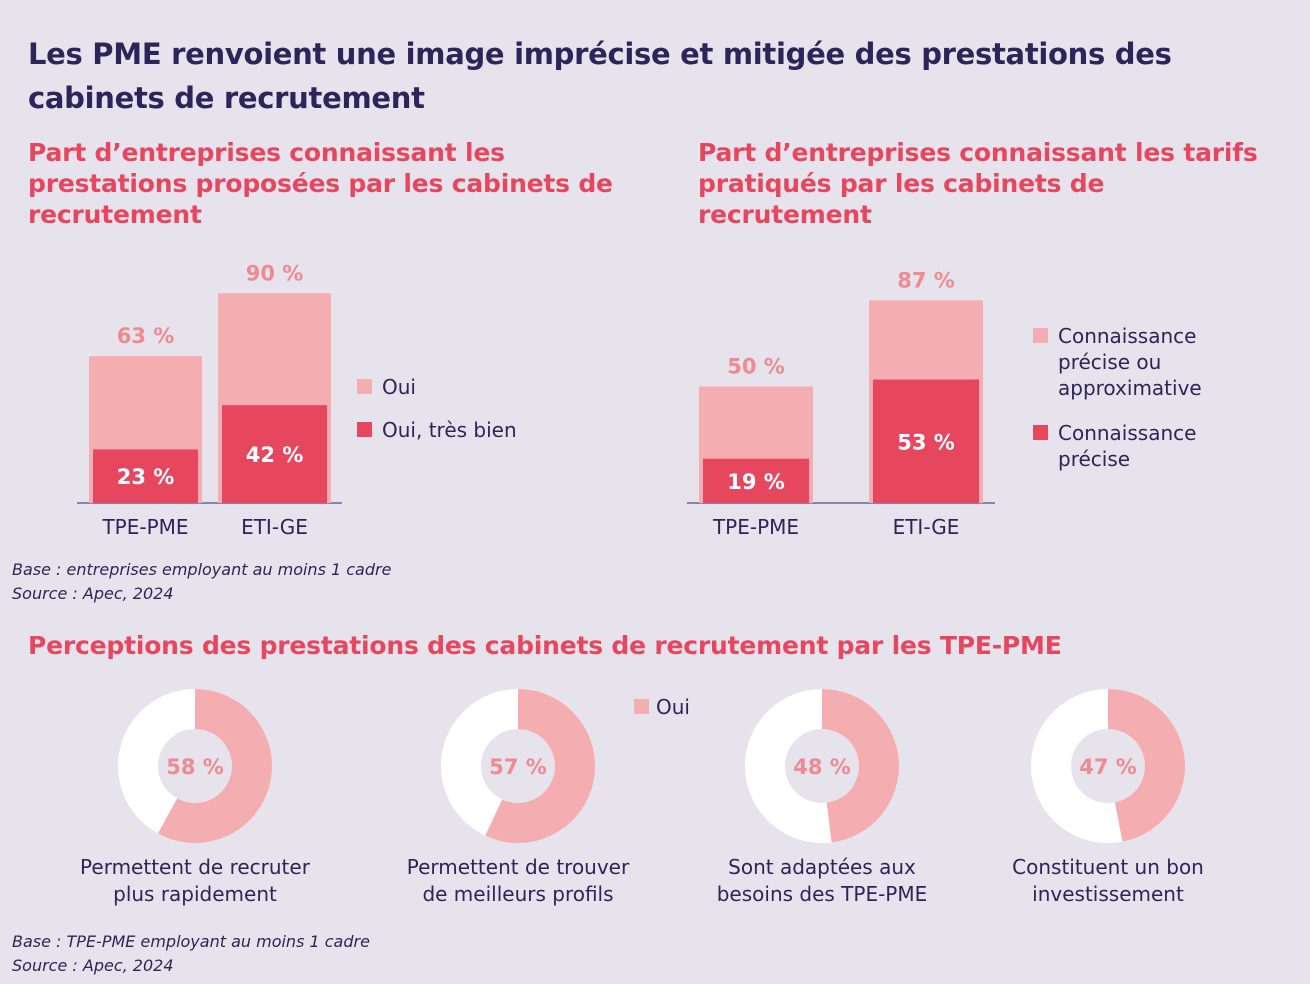 The width and height of the screenshot is (1310, 984). Describe the element at coordinates (822, 894) in the screenshot. I see `donut-caption: besoins des TPE-PME` at that location.